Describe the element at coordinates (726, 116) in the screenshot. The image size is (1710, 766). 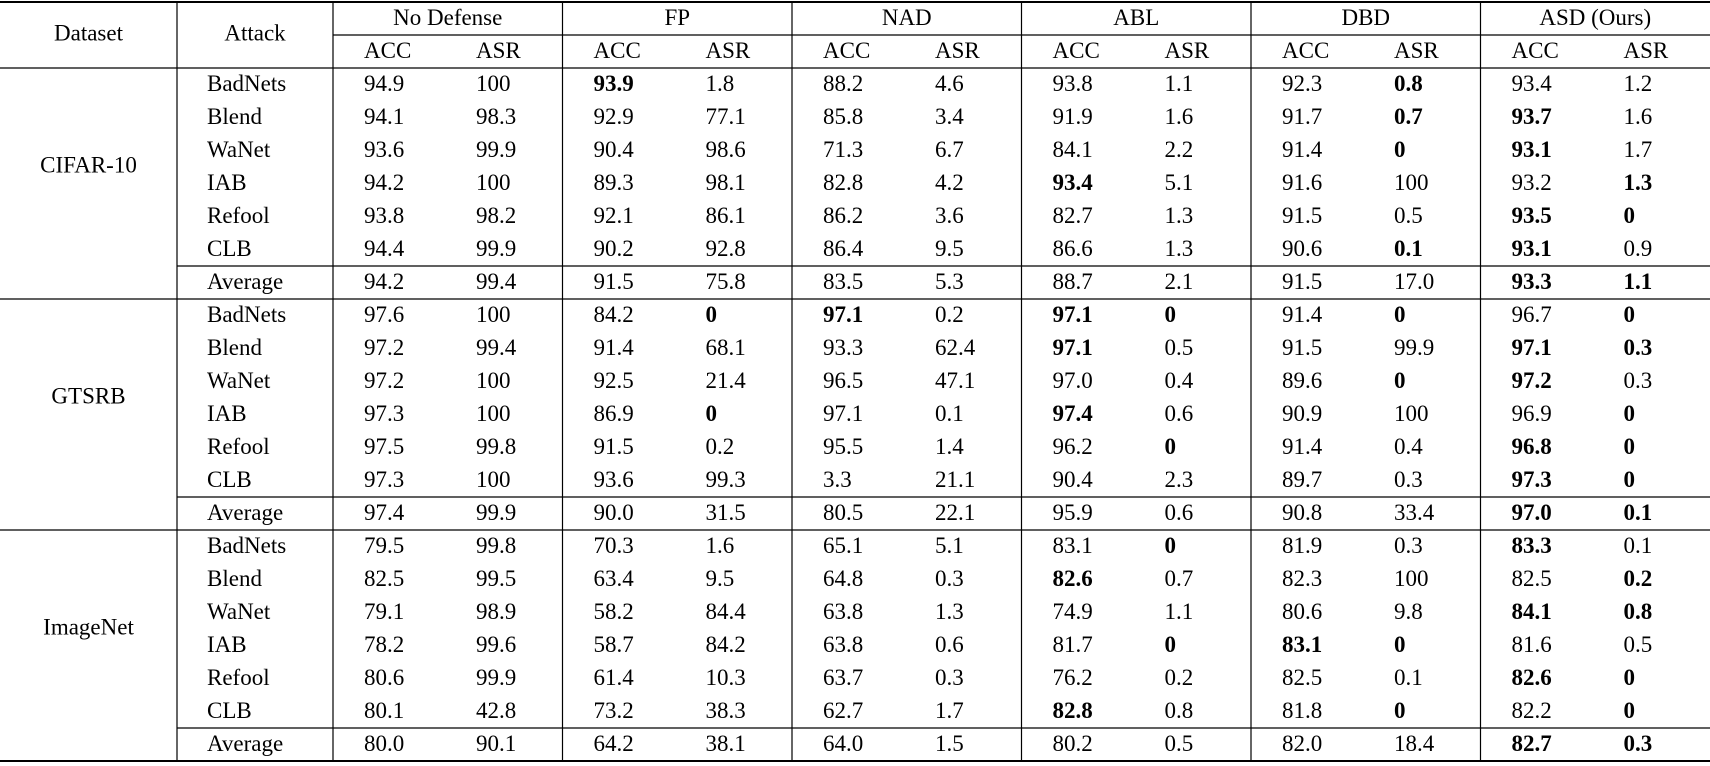
I see `value-cell: 77.1` at that location.